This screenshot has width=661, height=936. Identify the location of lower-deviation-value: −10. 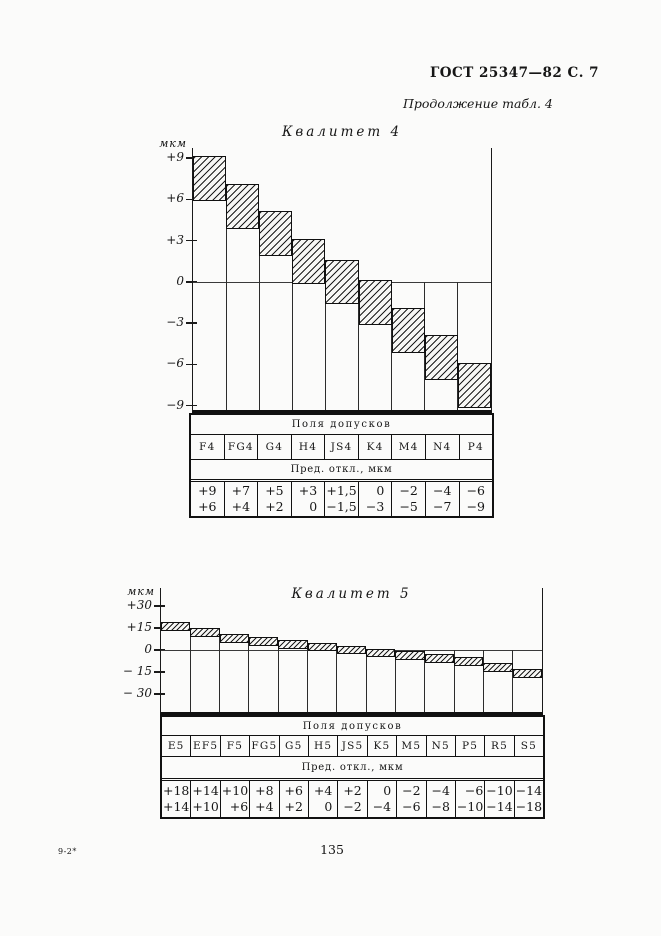
(470, 806).